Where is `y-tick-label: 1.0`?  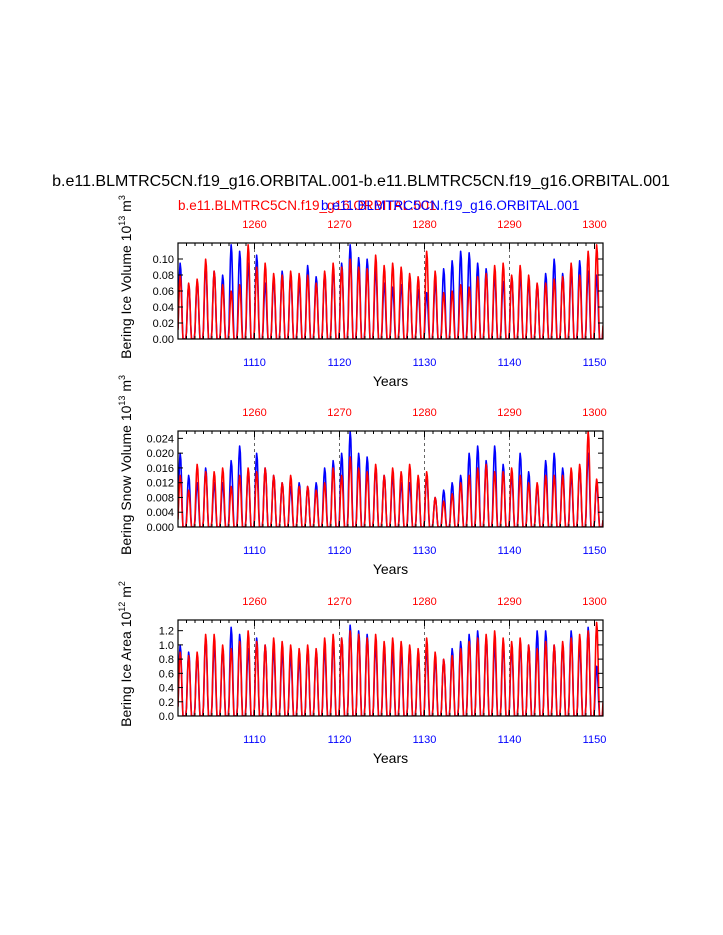
y-tick-label: 1.0 is located at coordinates (166, 646).